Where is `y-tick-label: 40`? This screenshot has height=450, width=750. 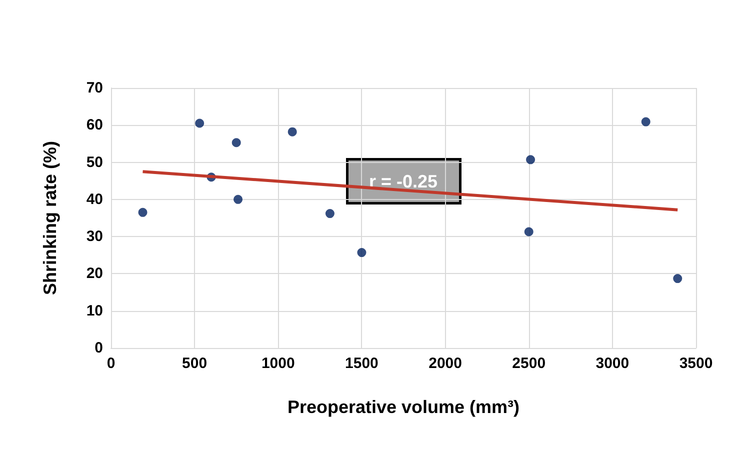
y-tick-label: 40 is located at coordinates (94, 199).